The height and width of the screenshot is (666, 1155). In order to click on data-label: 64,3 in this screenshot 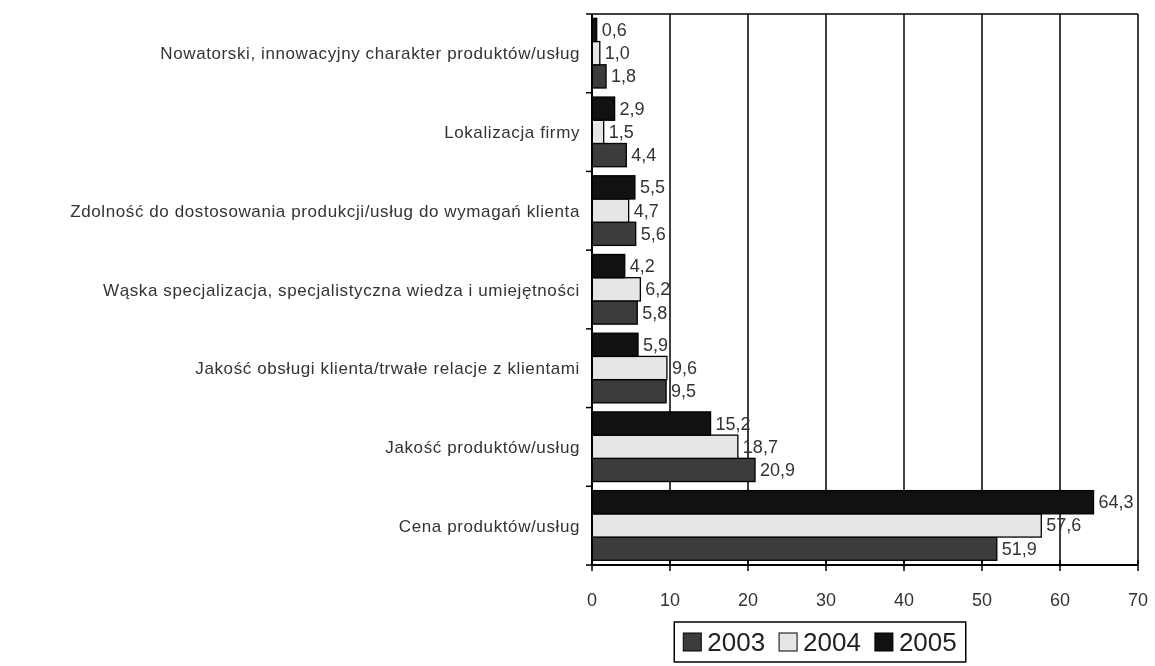, I will do `click(1116, 502)`.